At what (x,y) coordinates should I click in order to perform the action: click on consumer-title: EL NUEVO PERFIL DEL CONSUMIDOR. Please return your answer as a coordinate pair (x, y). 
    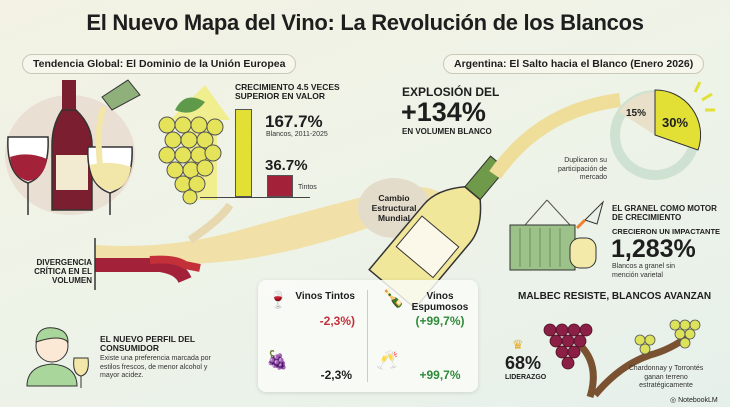
    Looking at the image, I should click on (147, 343).